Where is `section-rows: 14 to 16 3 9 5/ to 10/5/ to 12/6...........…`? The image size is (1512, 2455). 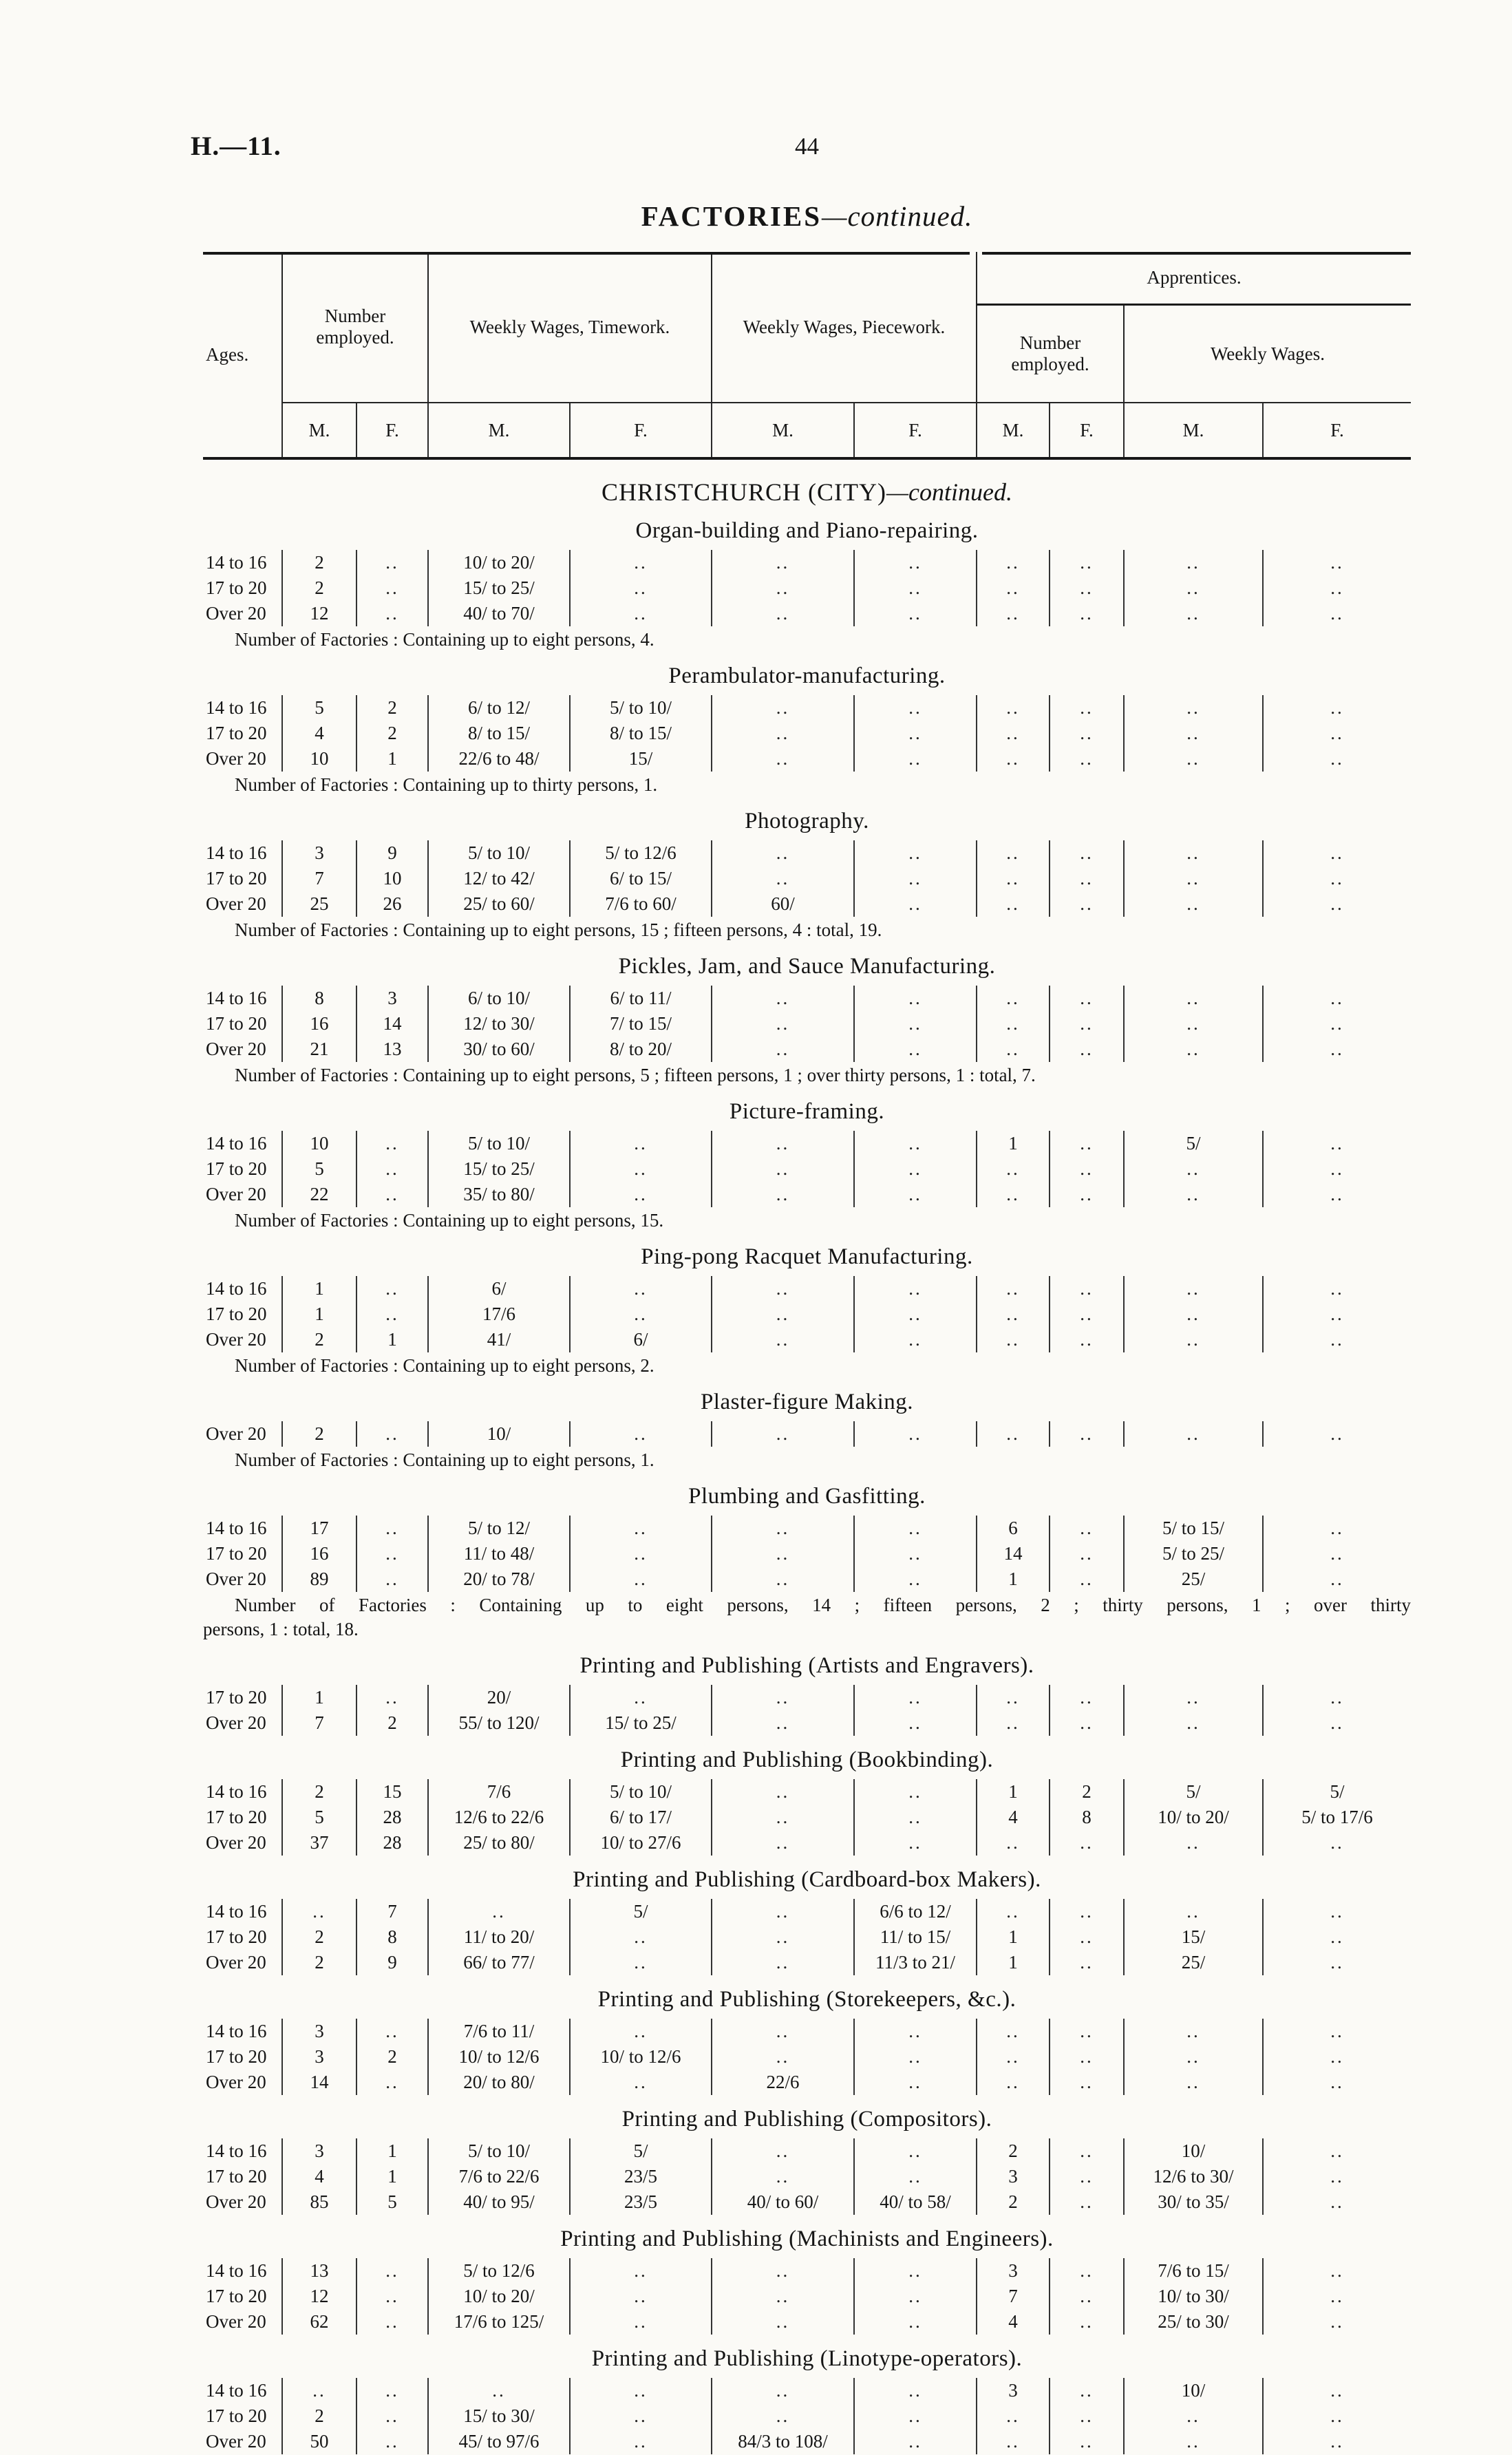 section-rows: 14 to 16 3 9 5/ to 10/5/ to 12/6...........… is located at coordinates (807, 879).